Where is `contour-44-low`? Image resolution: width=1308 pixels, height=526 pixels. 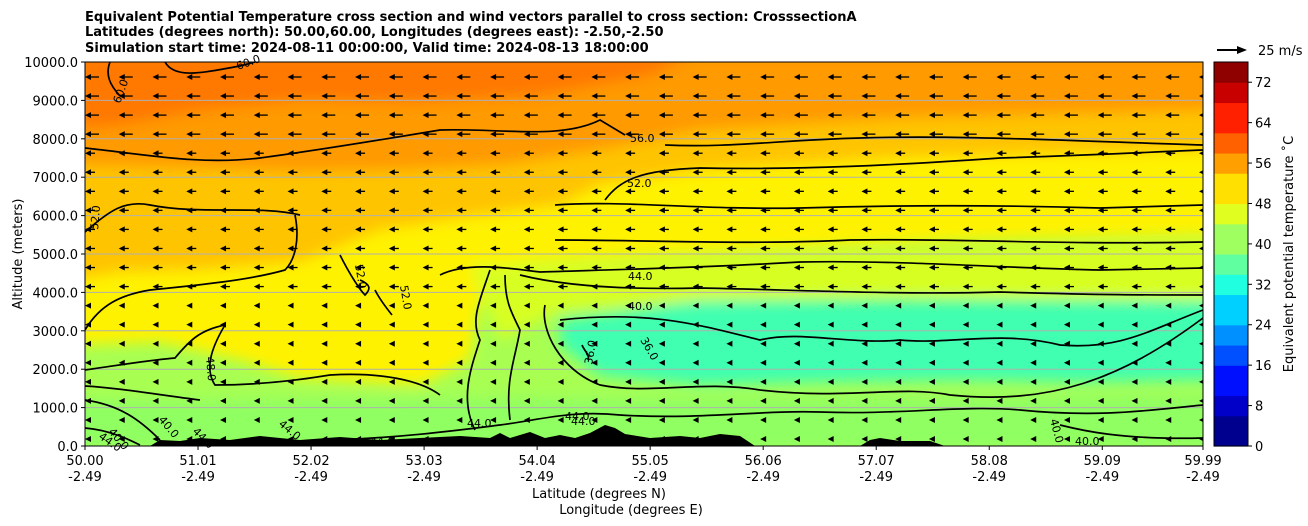
contour-44-low is located at coordinates (143, 393).